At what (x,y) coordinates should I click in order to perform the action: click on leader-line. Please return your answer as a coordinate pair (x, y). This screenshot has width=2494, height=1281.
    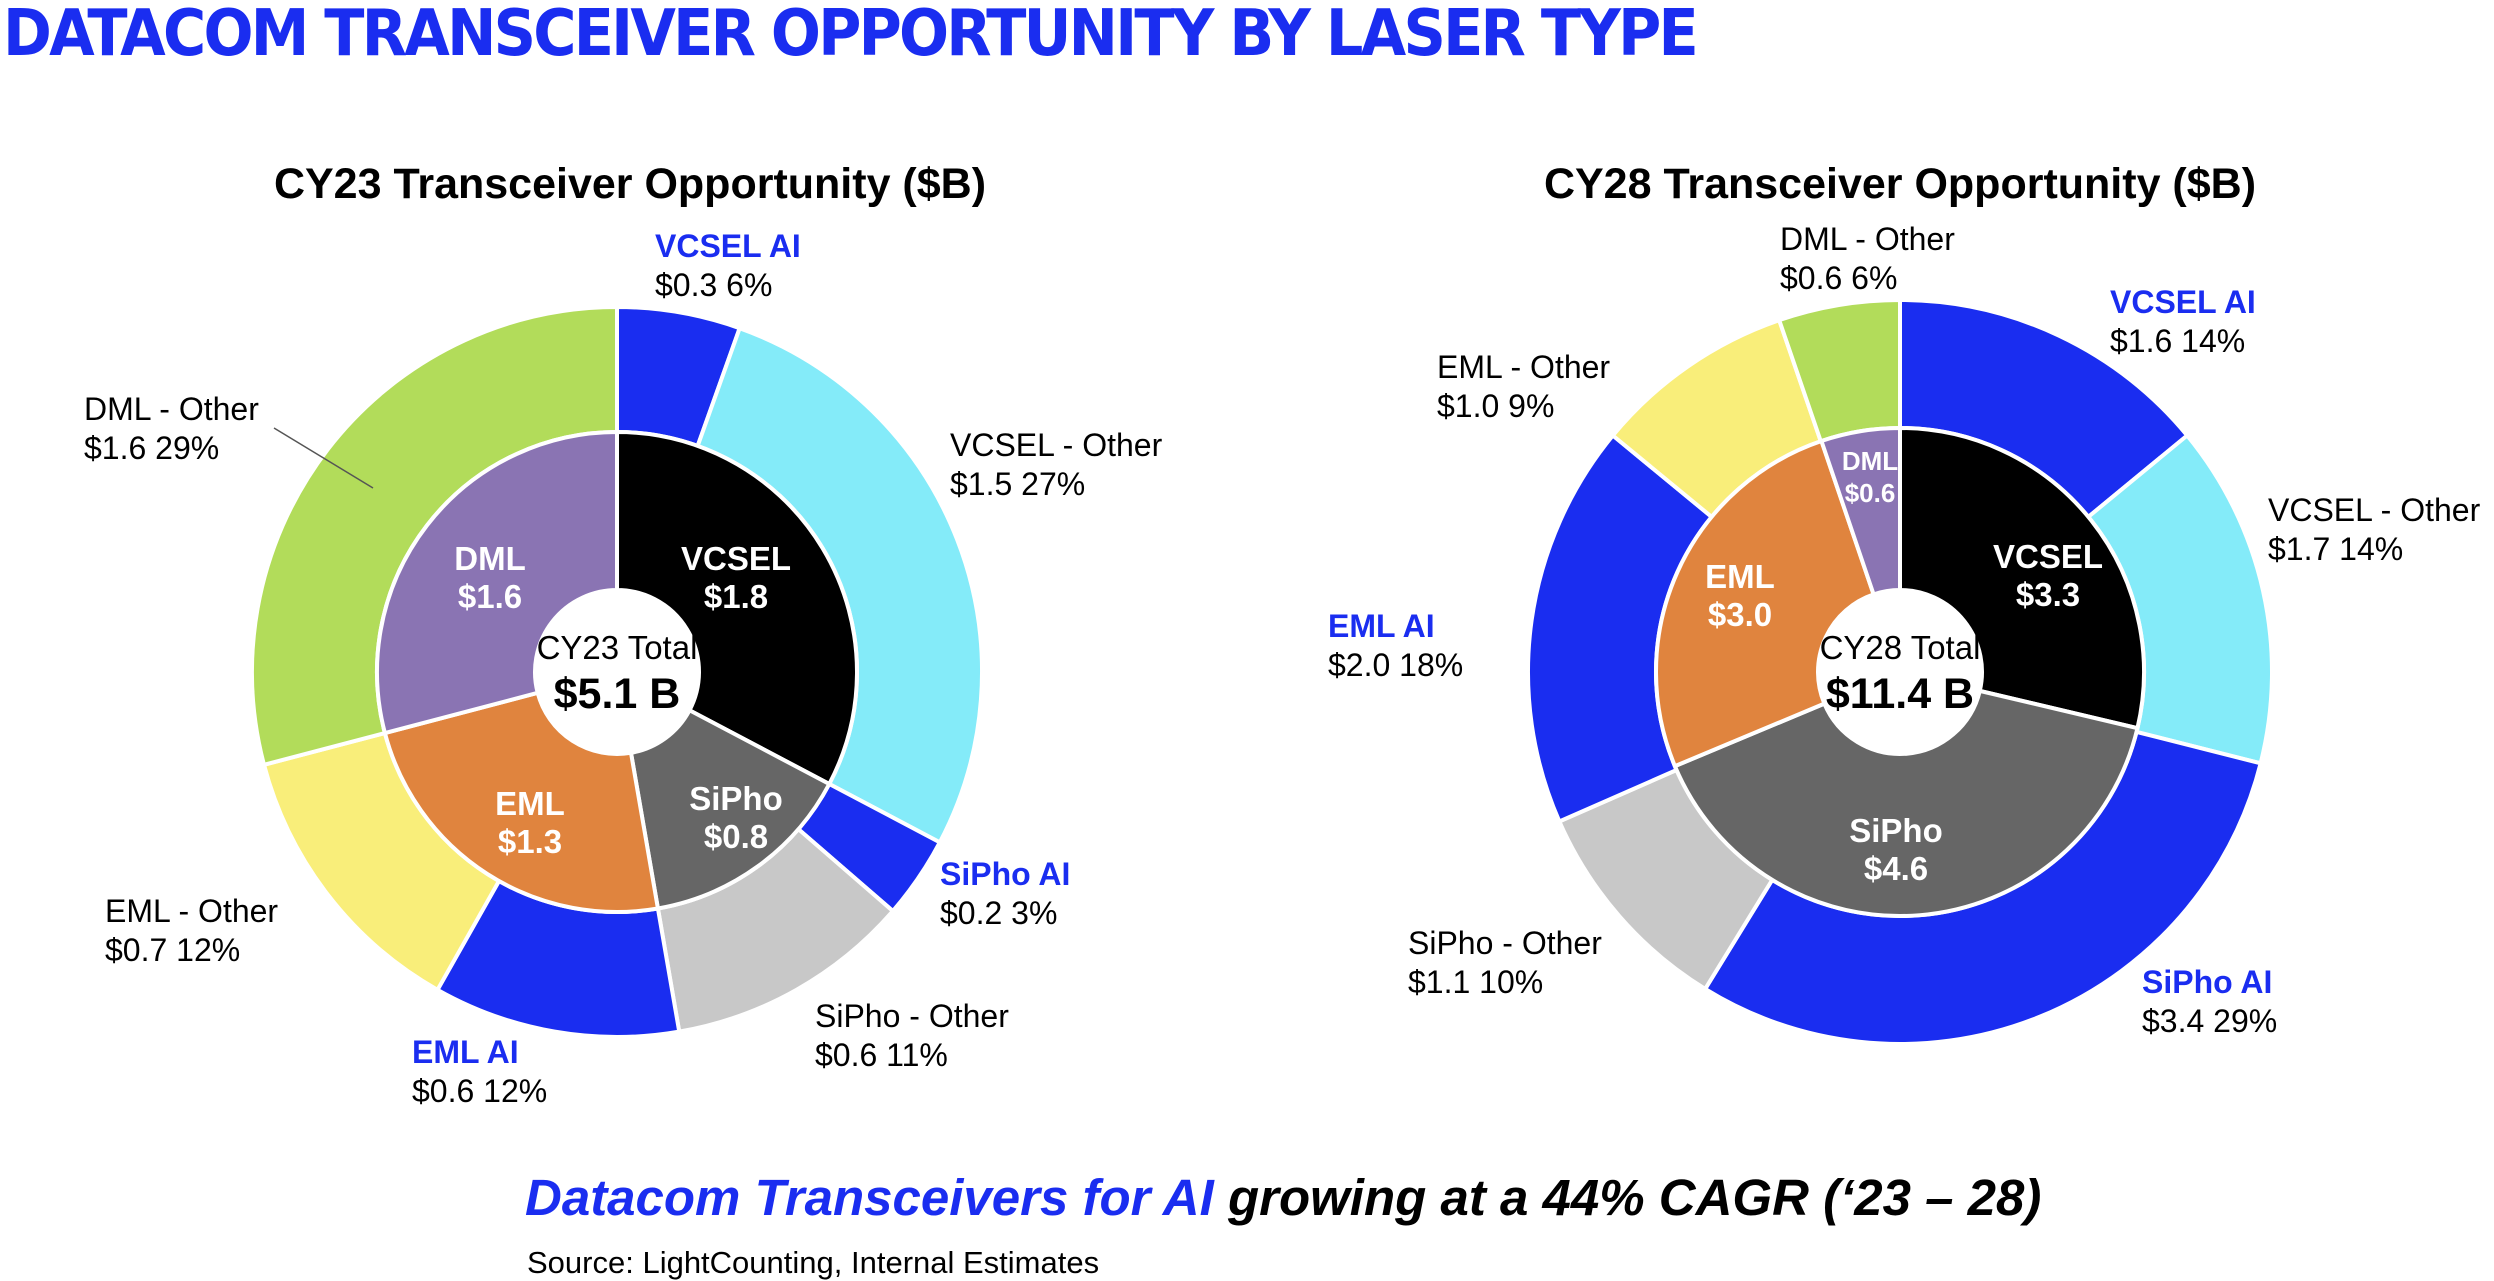
    Looking at the image, I should click on (323, 458).